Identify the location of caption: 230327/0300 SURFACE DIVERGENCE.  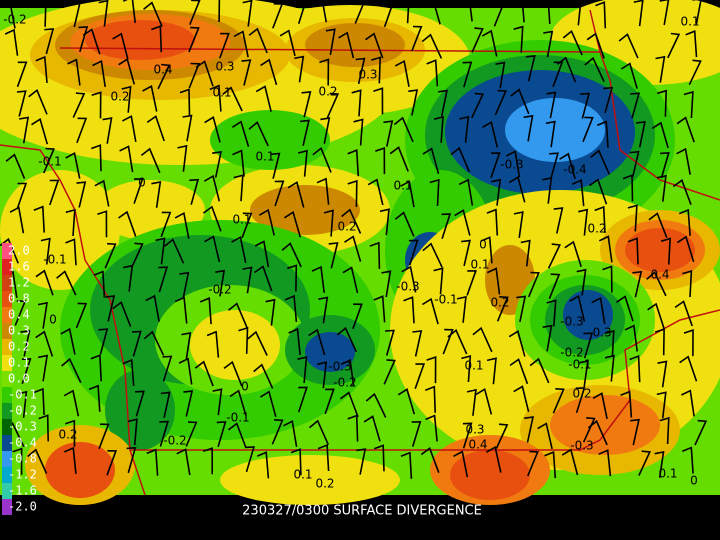
(362, 511).